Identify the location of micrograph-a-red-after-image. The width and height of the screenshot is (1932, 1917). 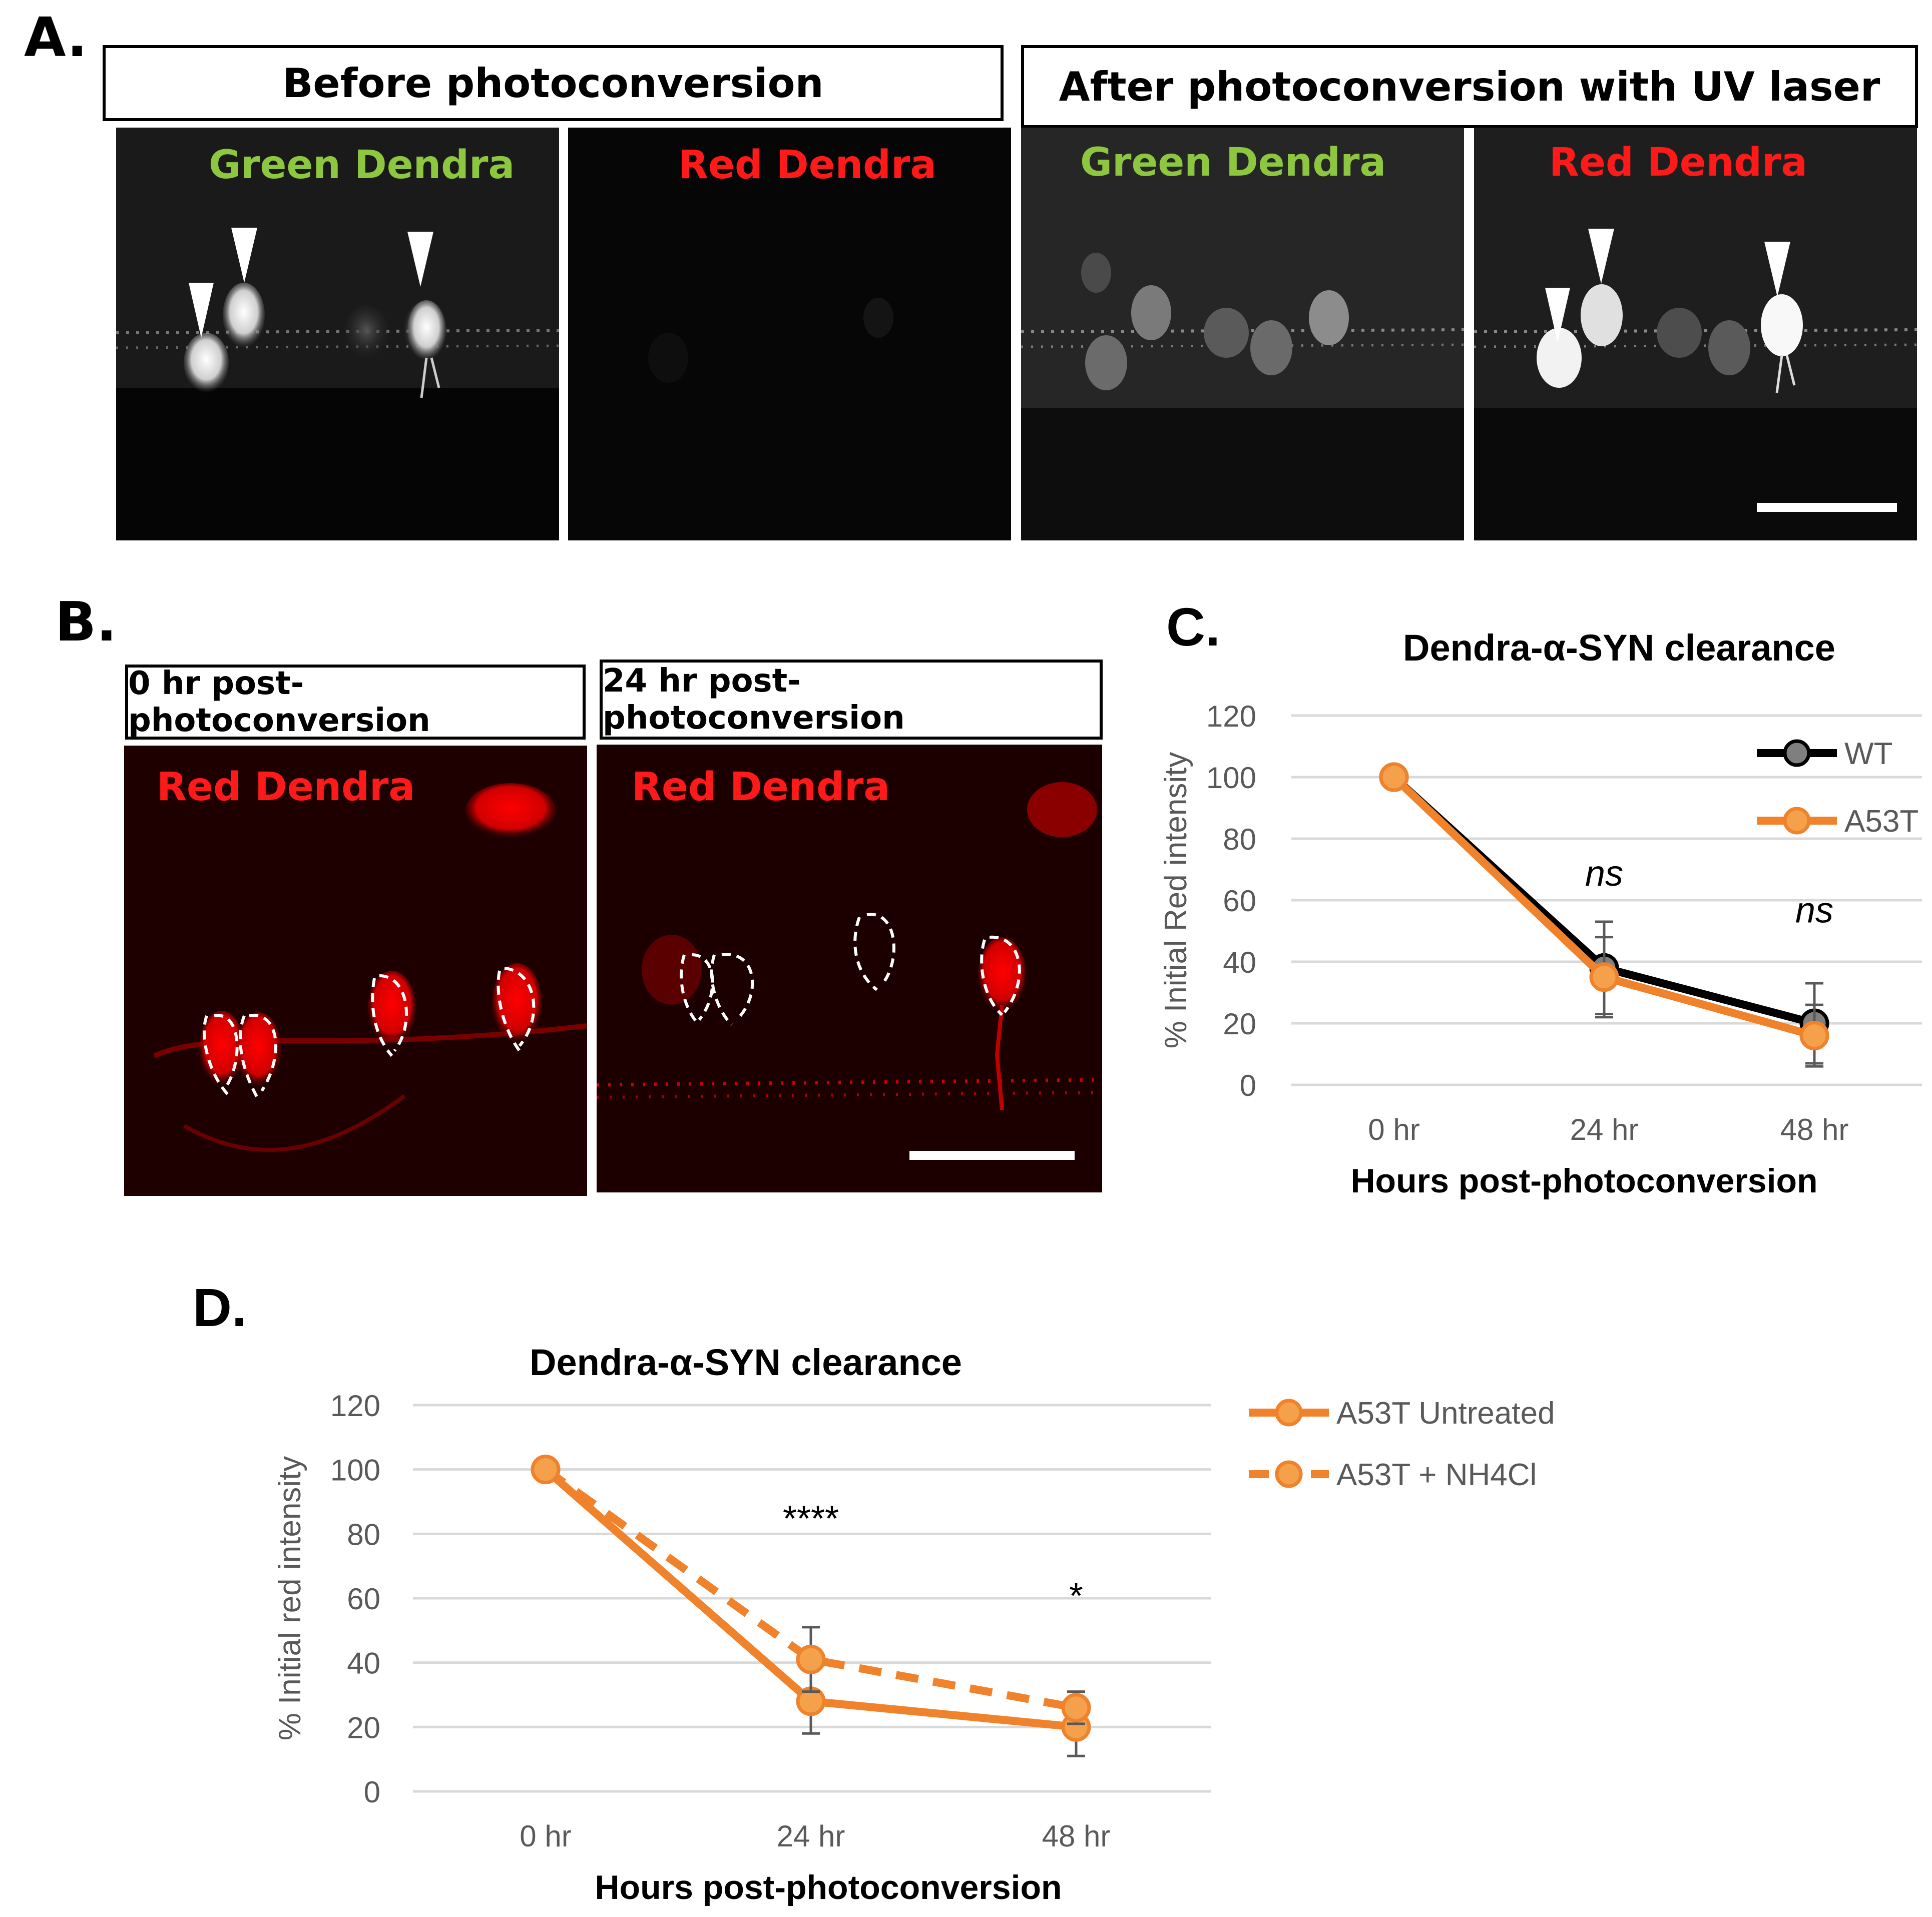
(1695, 334).